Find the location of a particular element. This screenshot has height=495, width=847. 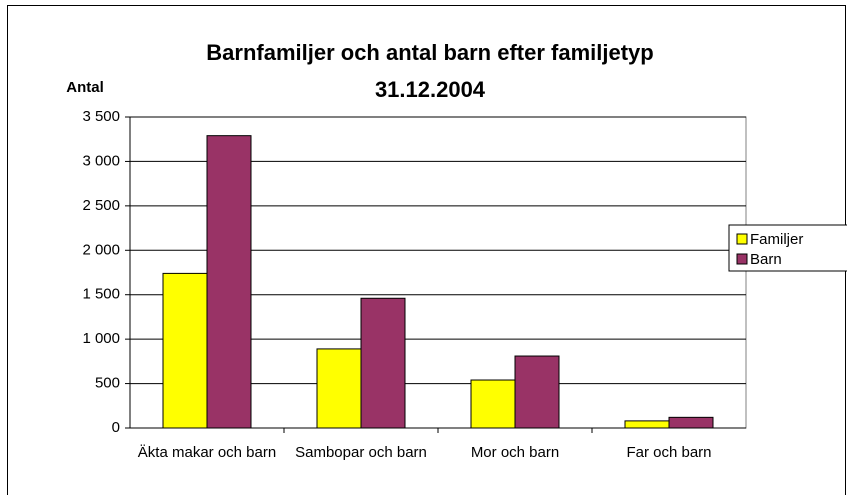

x-tick-label: Äkta makar och barn is located at coordinates (207, 452).